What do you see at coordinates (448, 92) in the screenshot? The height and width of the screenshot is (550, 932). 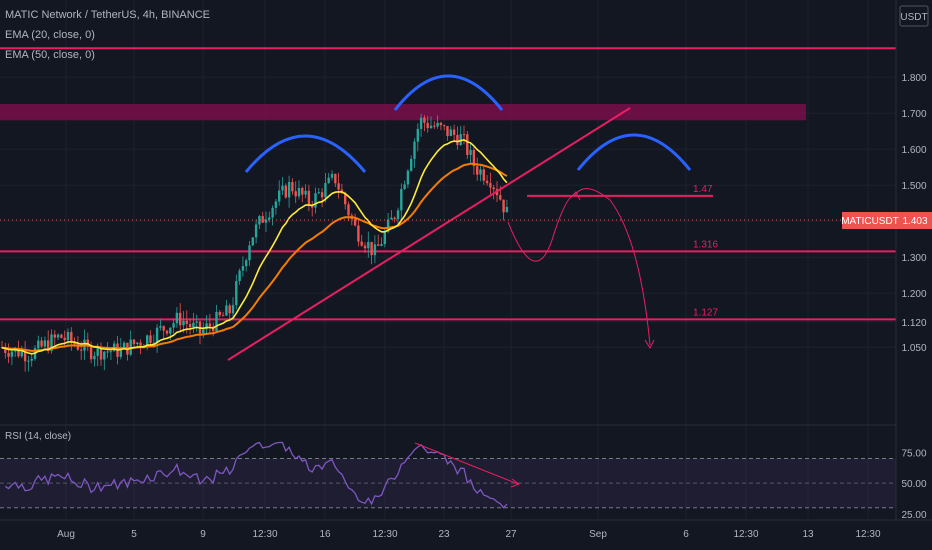 I see `head-arc` at bounding box center [448, 92].